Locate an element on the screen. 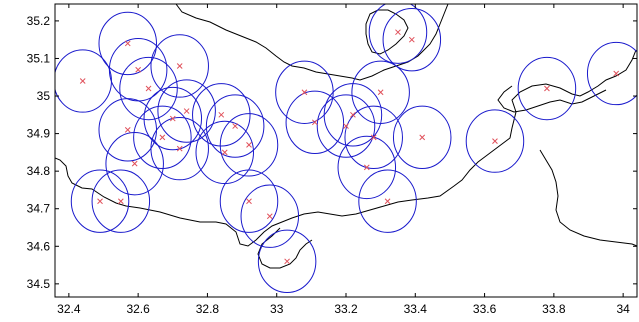  x-tick-label: 32.8 is located at coordinates (208, 309).